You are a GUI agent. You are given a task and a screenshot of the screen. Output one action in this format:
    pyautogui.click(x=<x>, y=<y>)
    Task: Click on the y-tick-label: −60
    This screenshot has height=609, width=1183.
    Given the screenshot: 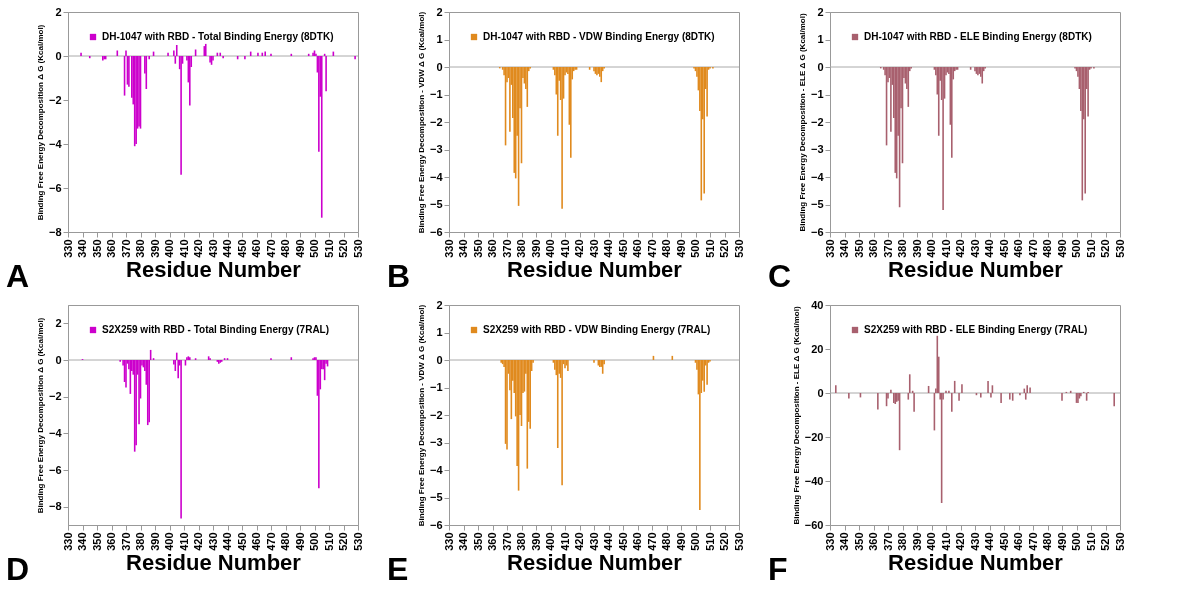 What is the action you would take?
    pyautogui.click(x=814, y=524)
    